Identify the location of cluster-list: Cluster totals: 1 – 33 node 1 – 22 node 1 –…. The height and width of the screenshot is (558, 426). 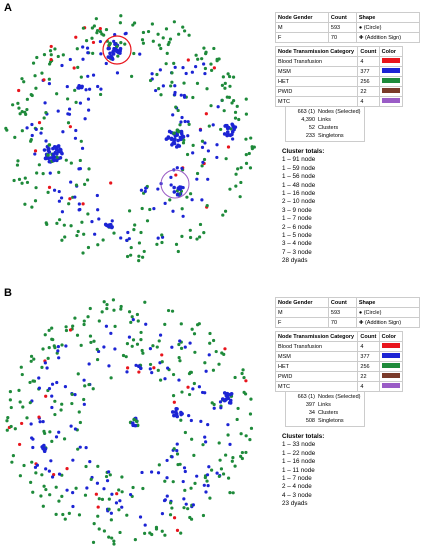
(303, 471).